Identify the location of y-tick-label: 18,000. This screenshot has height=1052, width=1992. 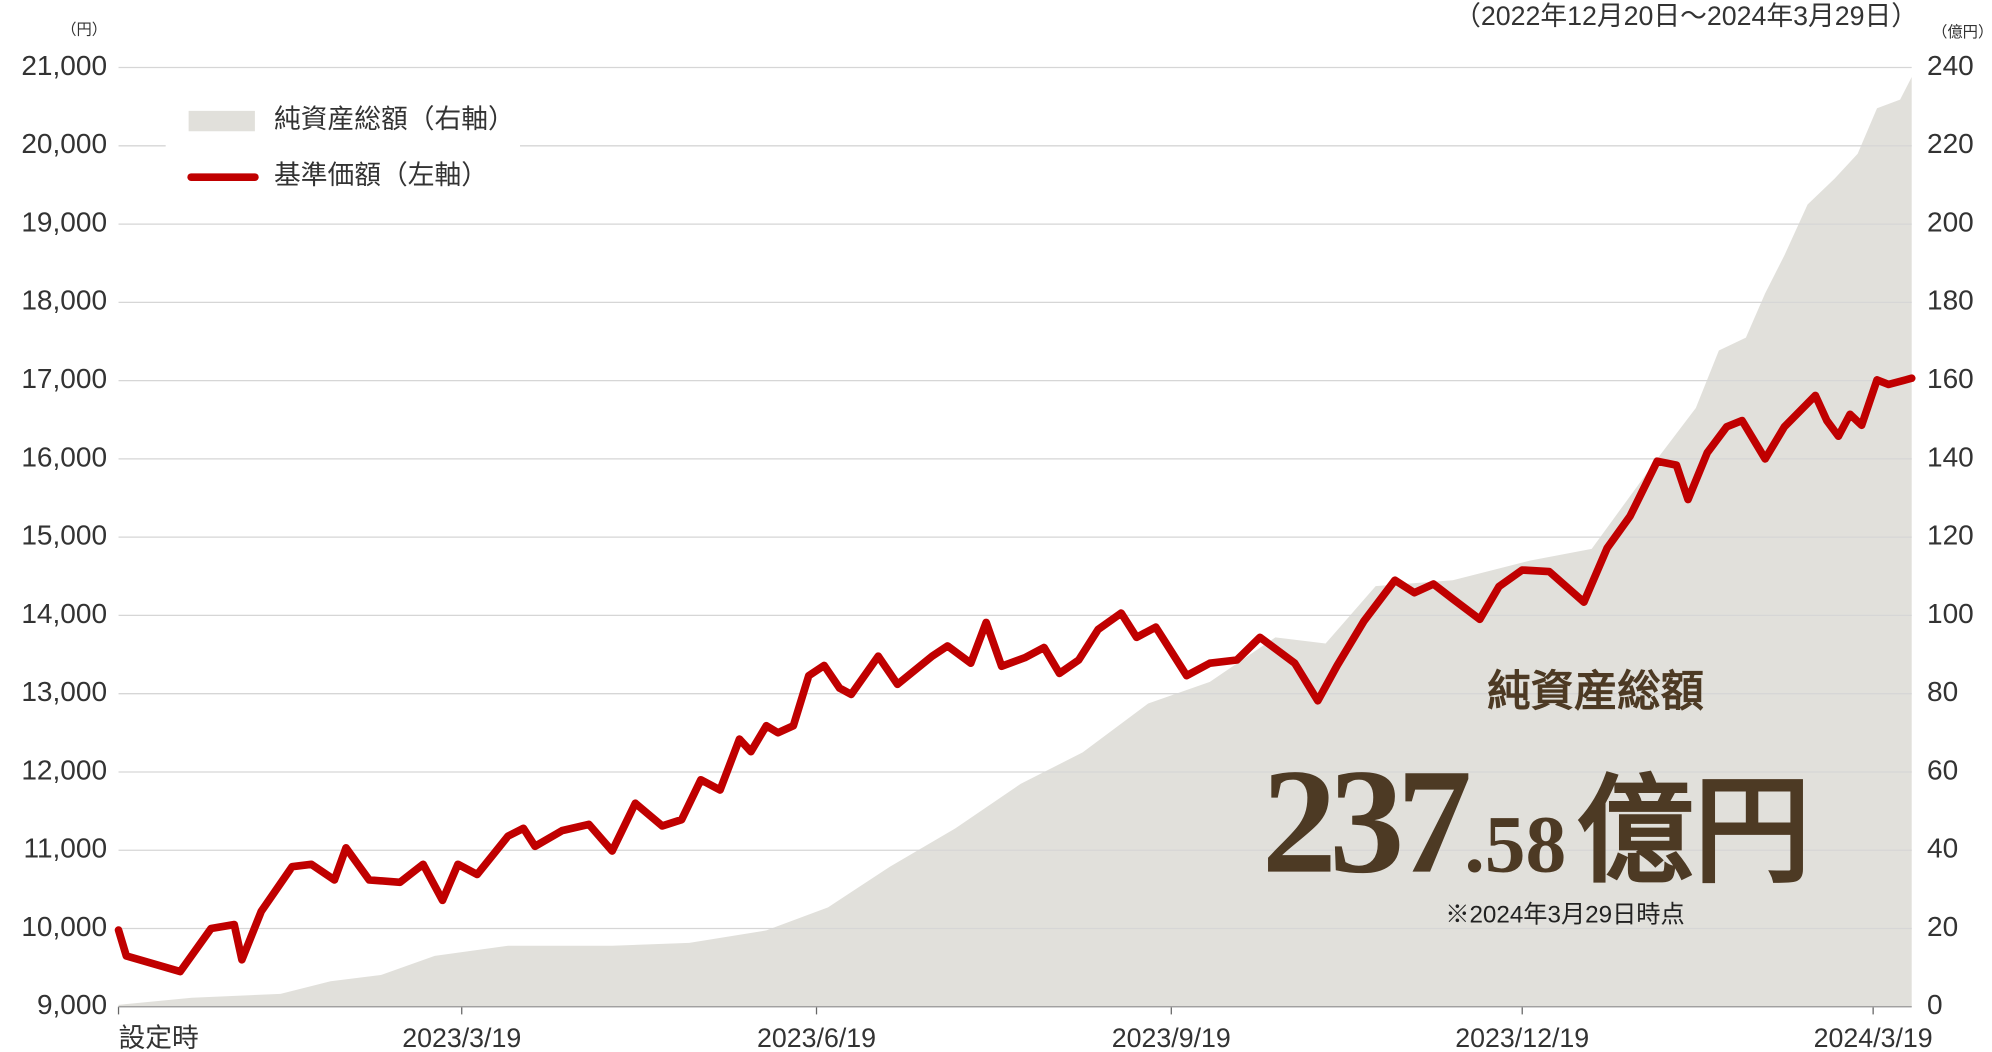
(64, 300).